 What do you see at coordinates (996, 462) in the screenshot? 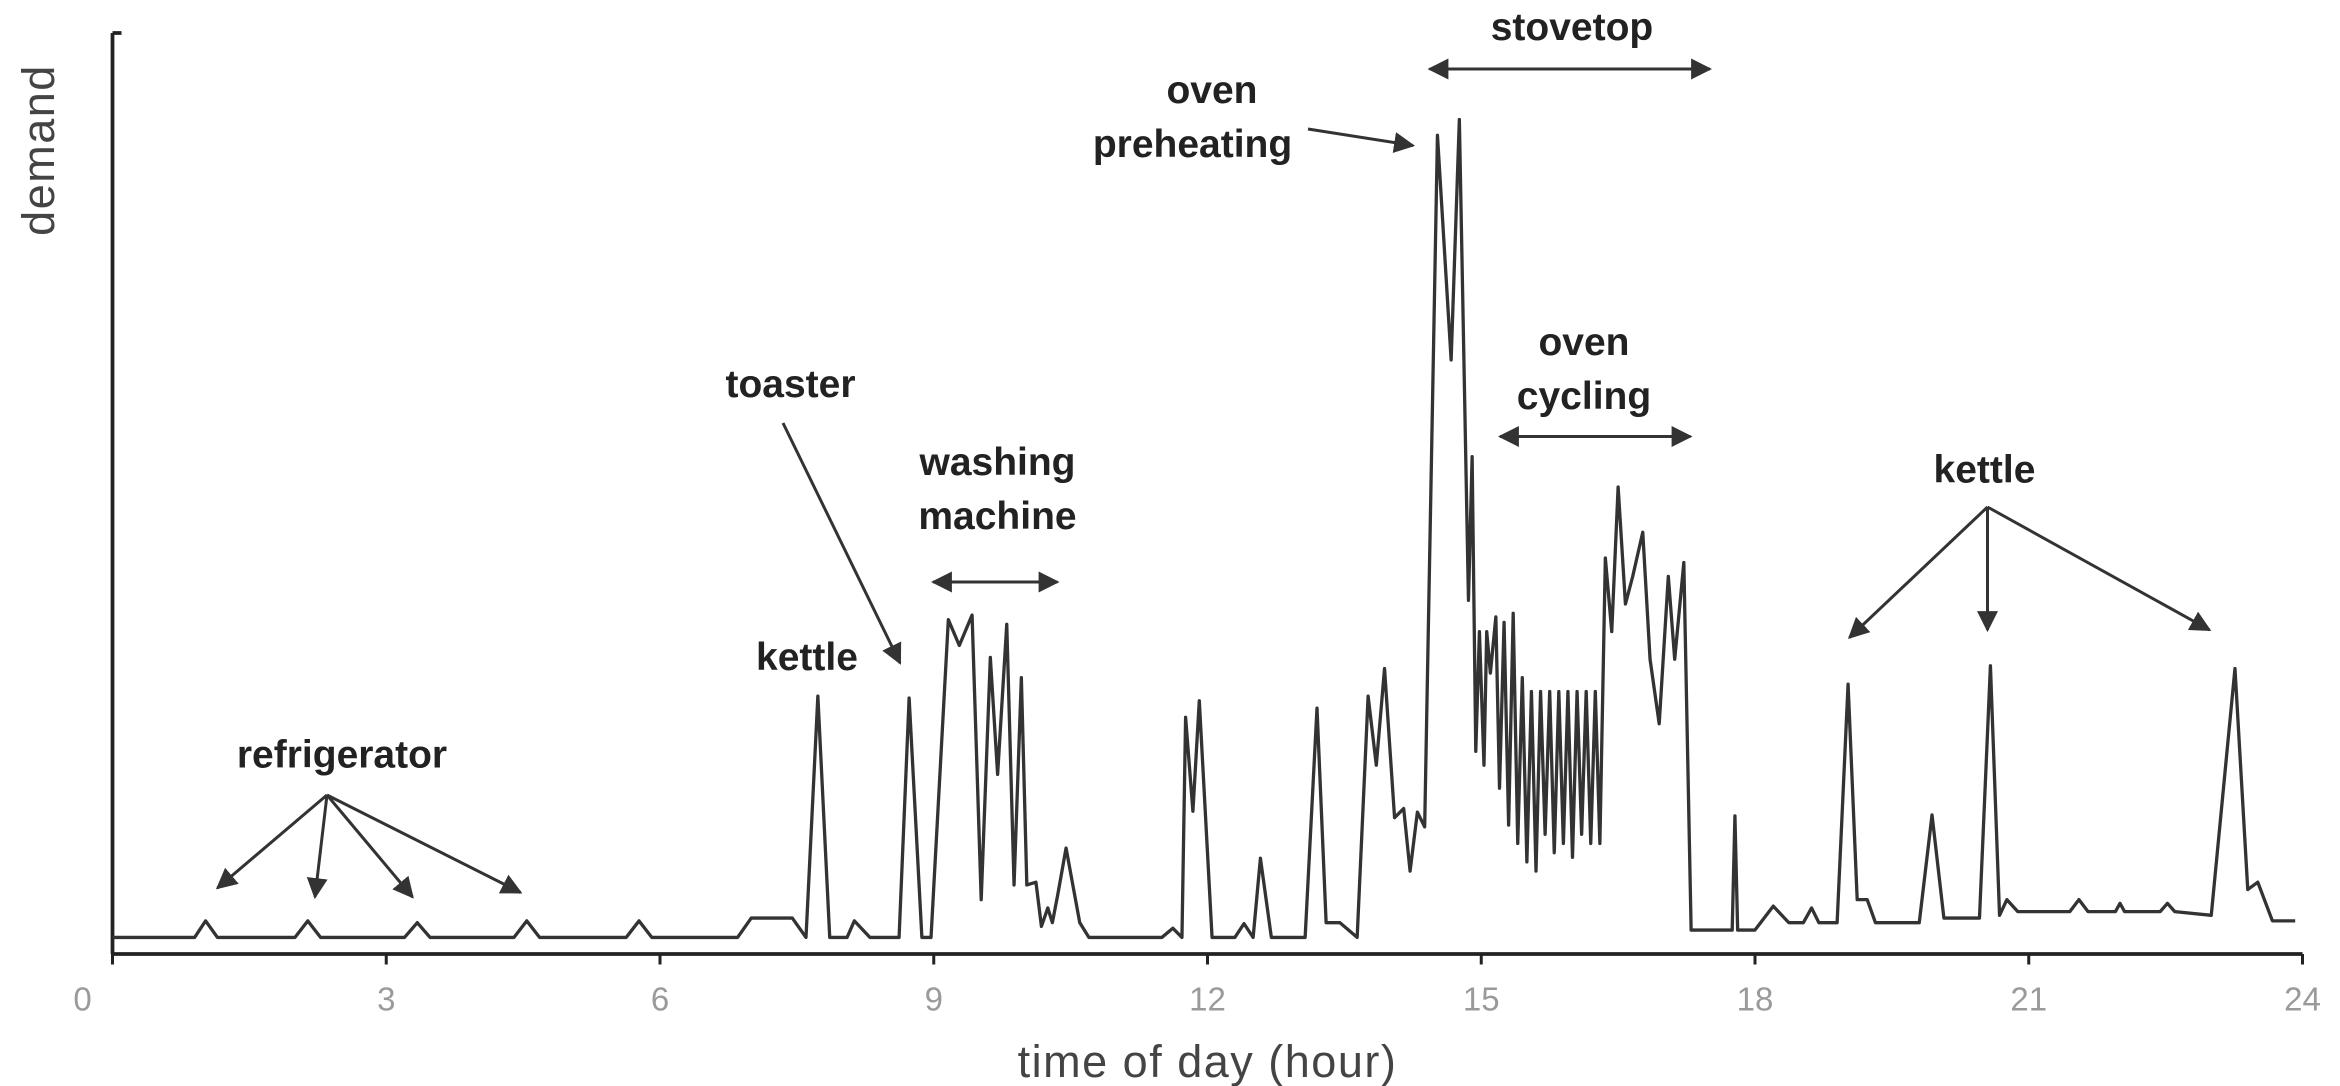
I see `annotation-line: washing` at bounding box center [996, 462].